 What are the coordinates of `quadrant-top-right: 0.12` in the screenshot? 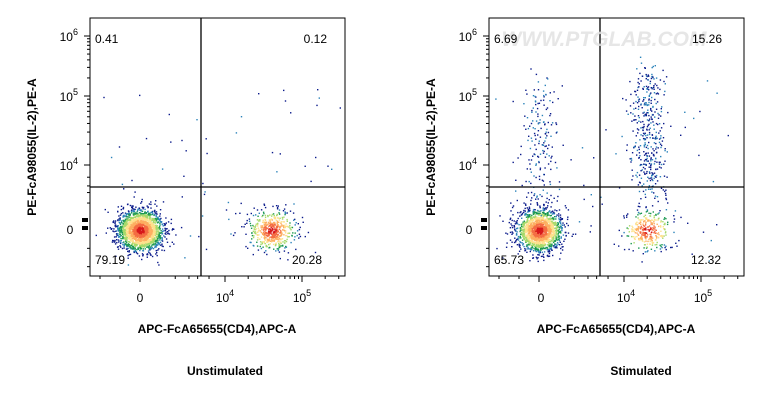 It's located at (316, 39).